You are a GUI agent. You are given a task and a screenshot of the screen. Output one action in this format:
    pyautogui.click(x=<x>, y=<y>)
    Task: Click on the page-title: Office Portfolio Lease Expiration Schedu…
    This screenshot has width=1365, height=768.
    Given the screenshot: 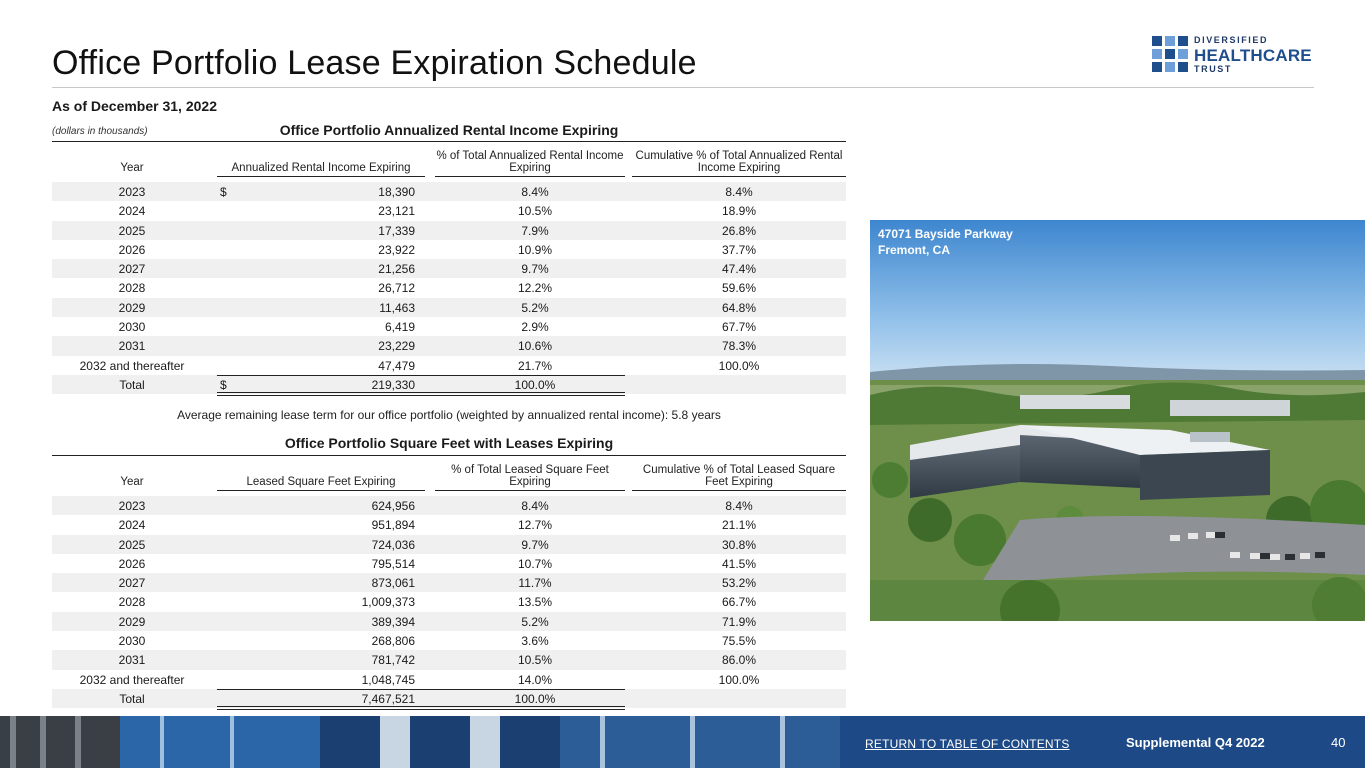 What is the action you would take?
    pyautogui.click(x=374, y=63)
    